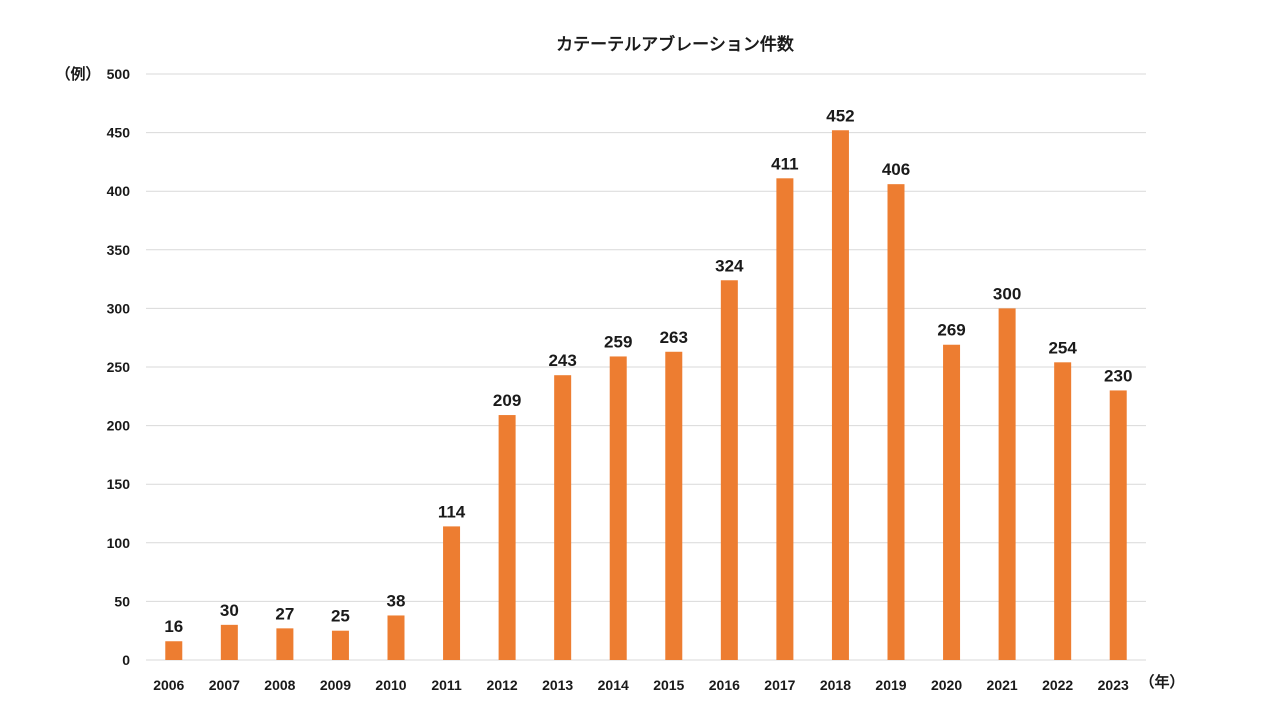 The width and height of the screenshot is (1280, 720). What do you see at coordinates (562, 360) in the screenshot?
I see `data-label: 243` at bounding box center [562, 360].